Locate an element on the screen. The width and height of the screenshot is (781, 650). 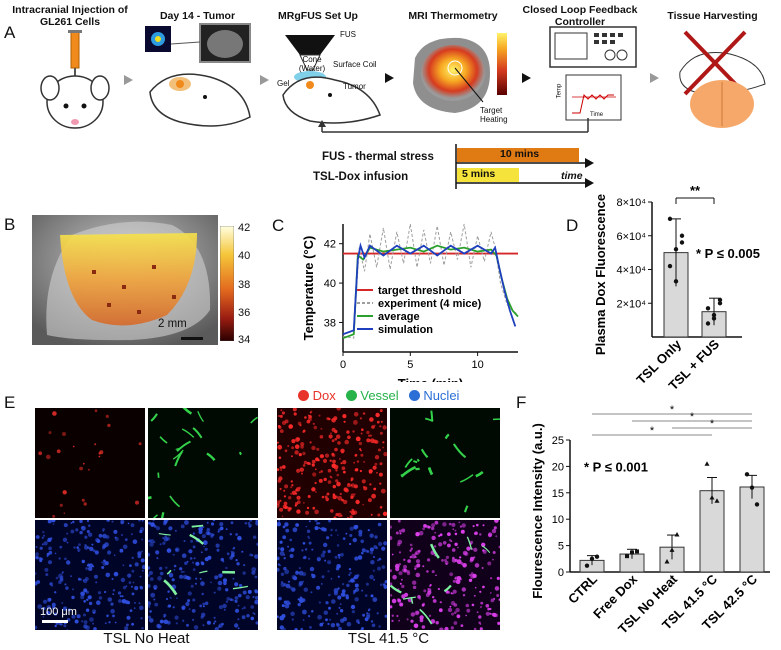
step-title-controller: Closed Loop Feedback Controller is located at coordinates (580, 16).